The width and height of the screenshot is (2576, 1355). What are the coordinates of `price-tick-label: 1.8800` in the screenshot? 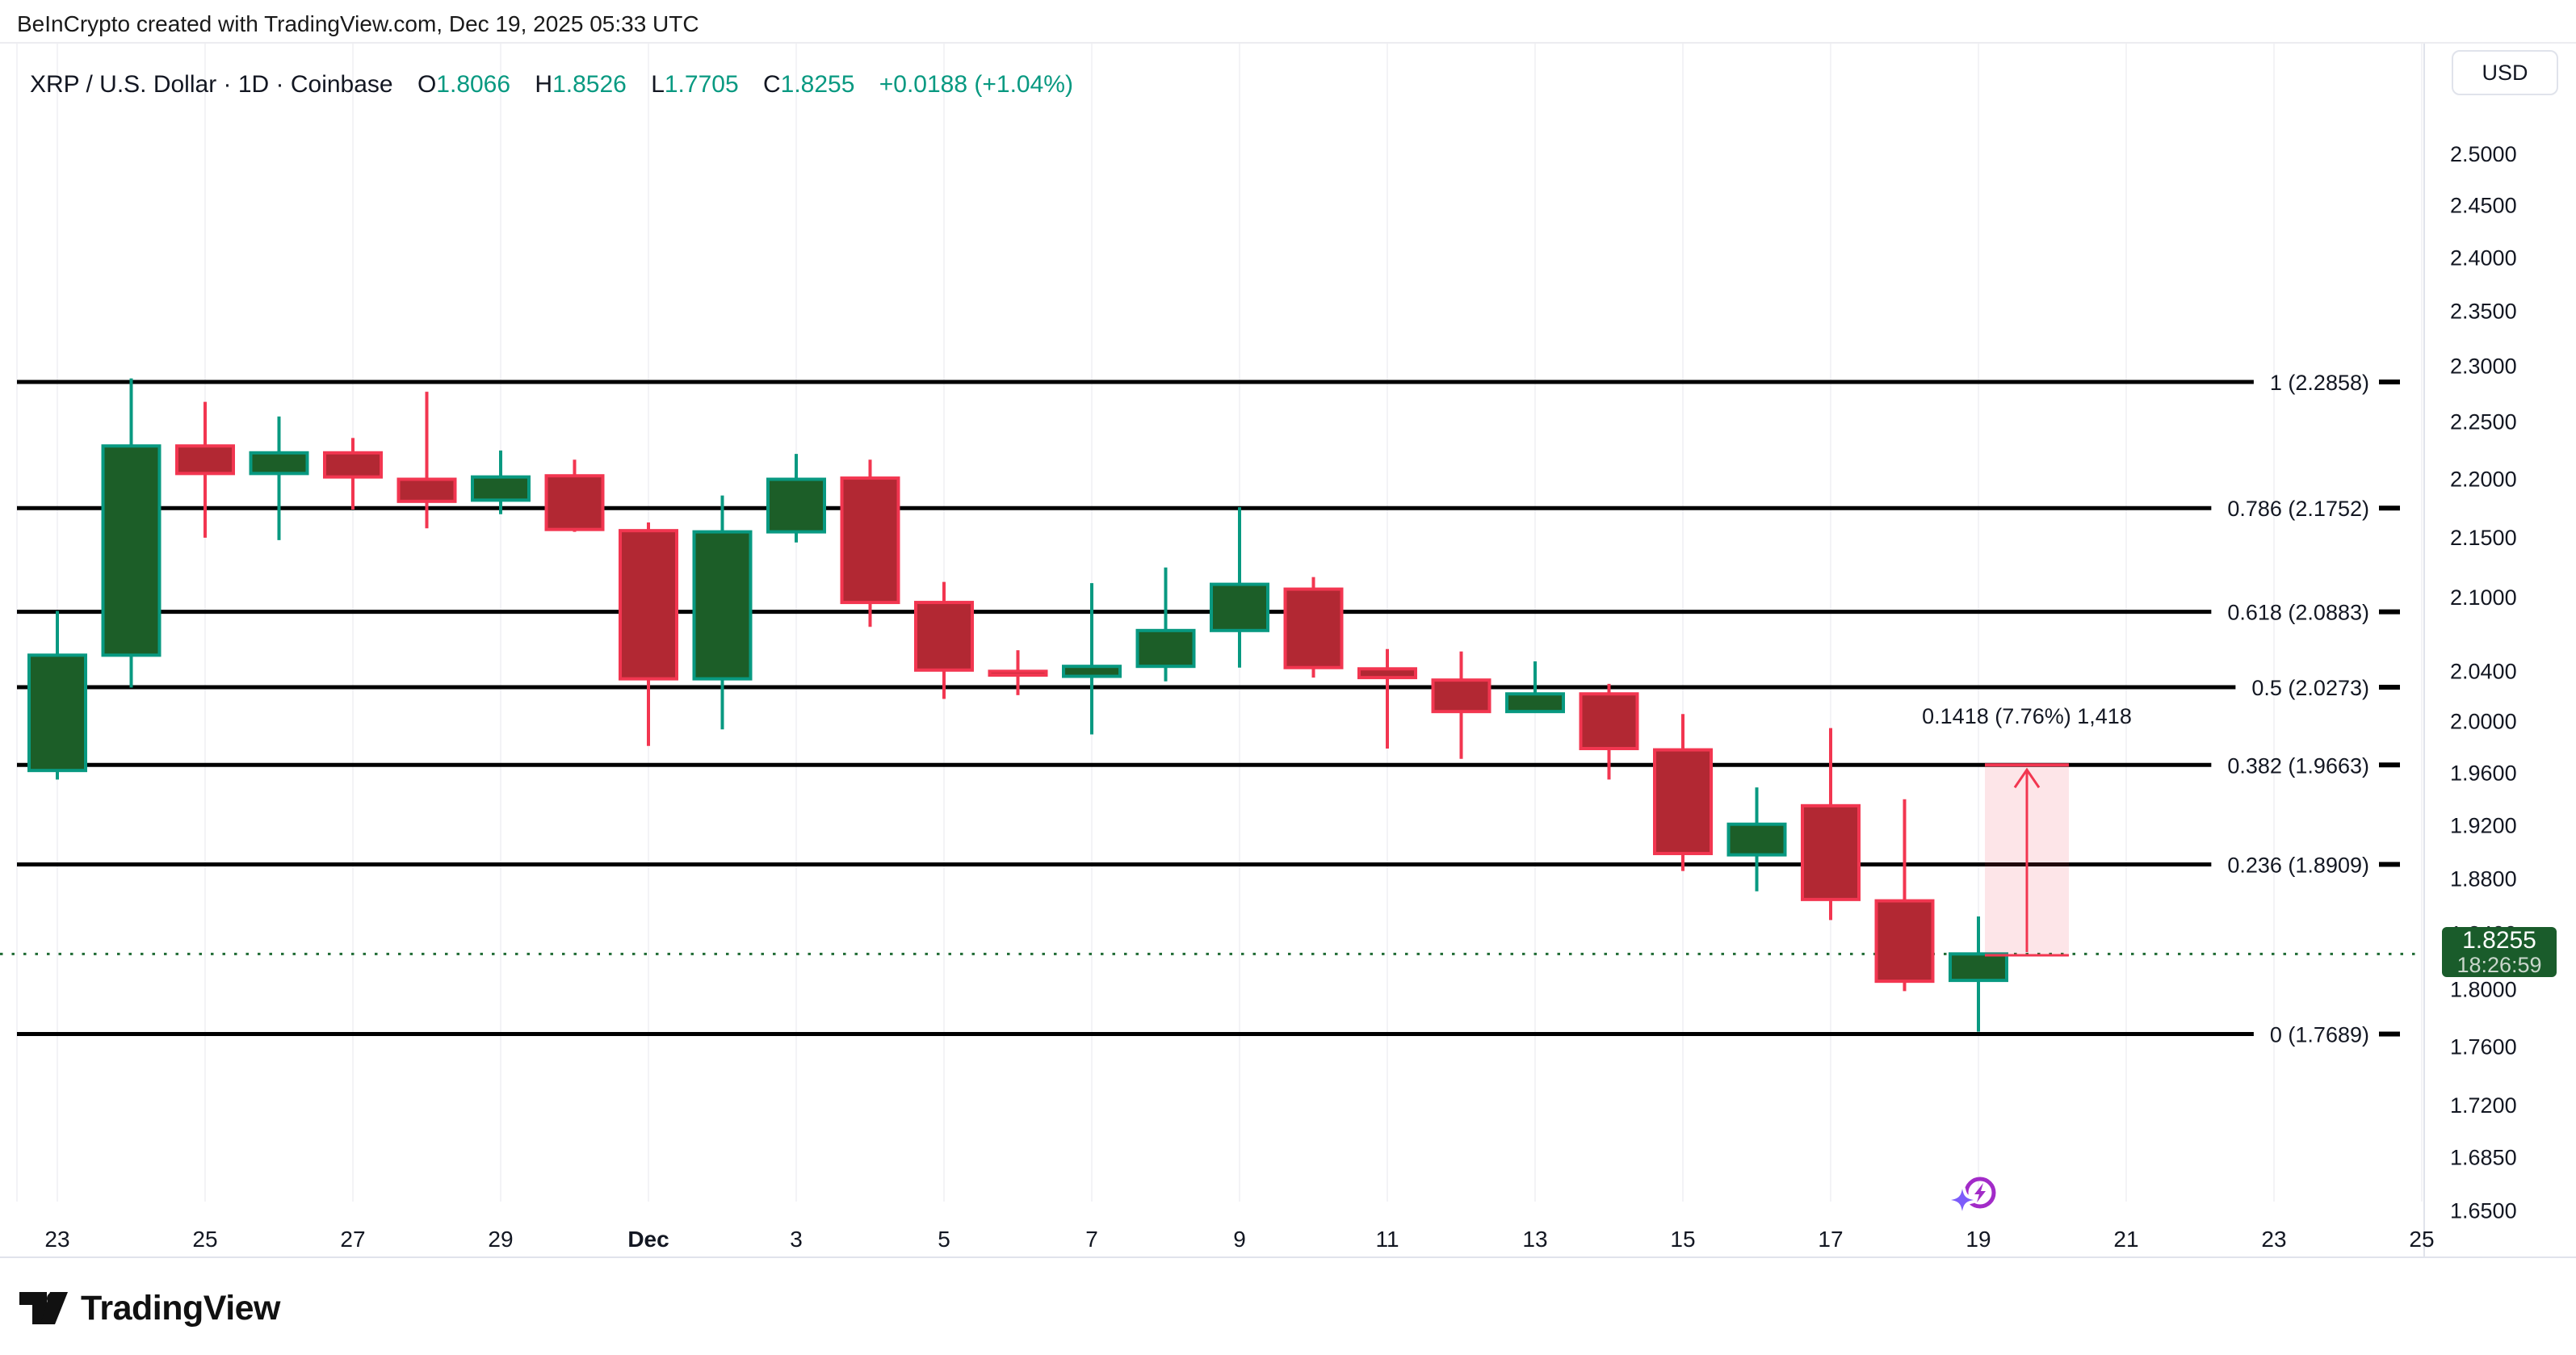 It's located at (2483, 879).